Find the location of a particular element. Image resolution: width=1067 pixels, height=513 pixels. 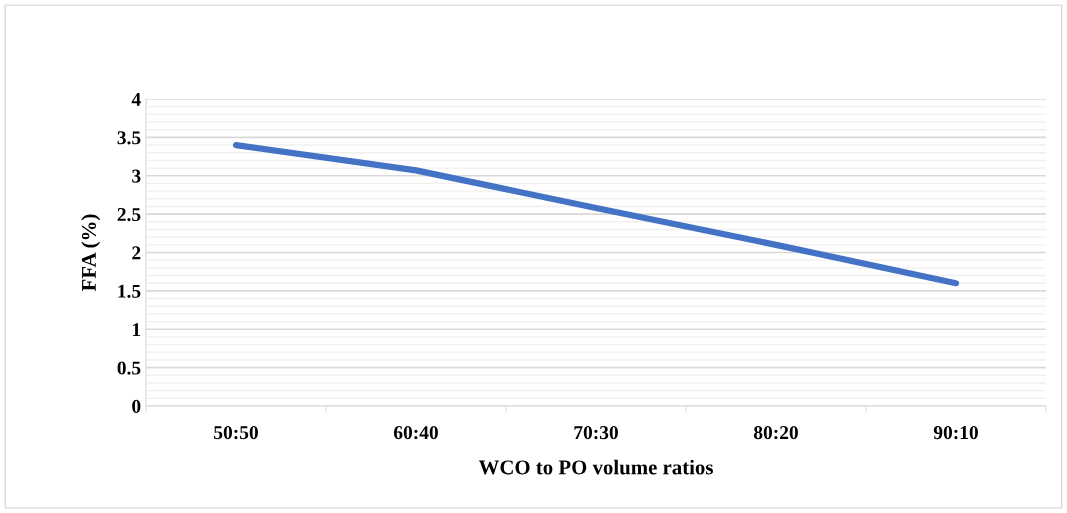

x-tick-label: 50:50 is located at coordinates (236, 433).